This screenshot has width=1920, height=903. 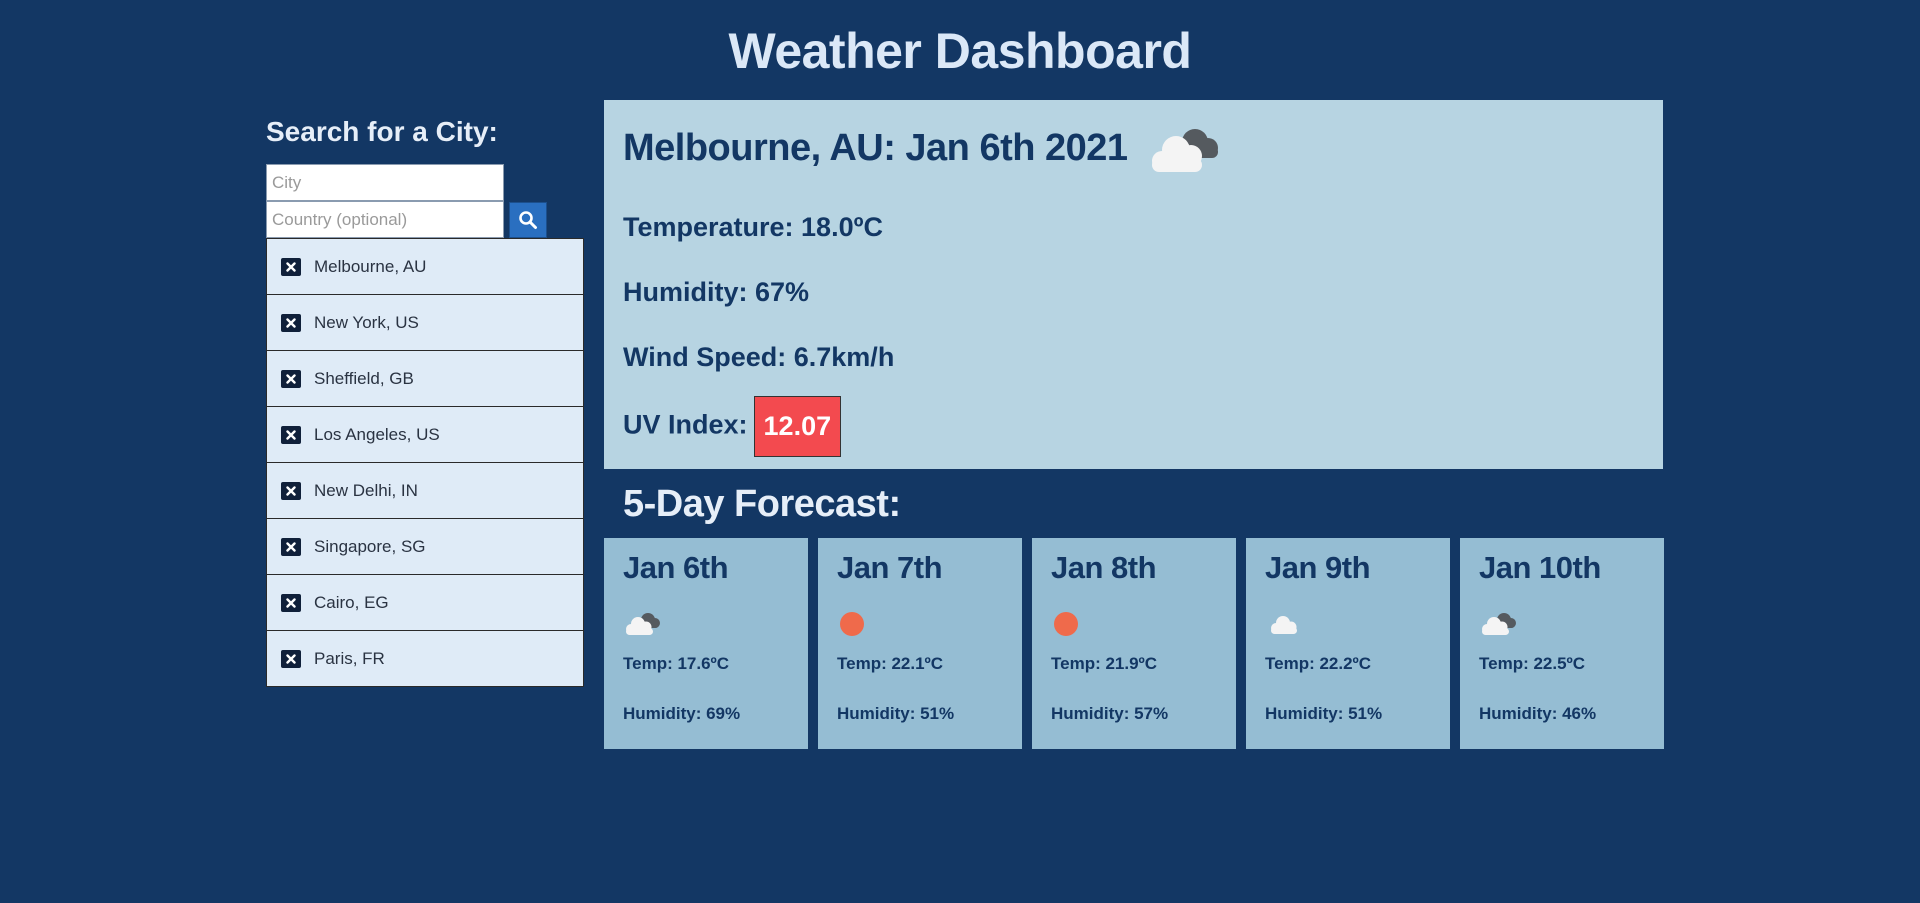 I want to click on city-label: Singapore, SG, so click(x=370, y=546).